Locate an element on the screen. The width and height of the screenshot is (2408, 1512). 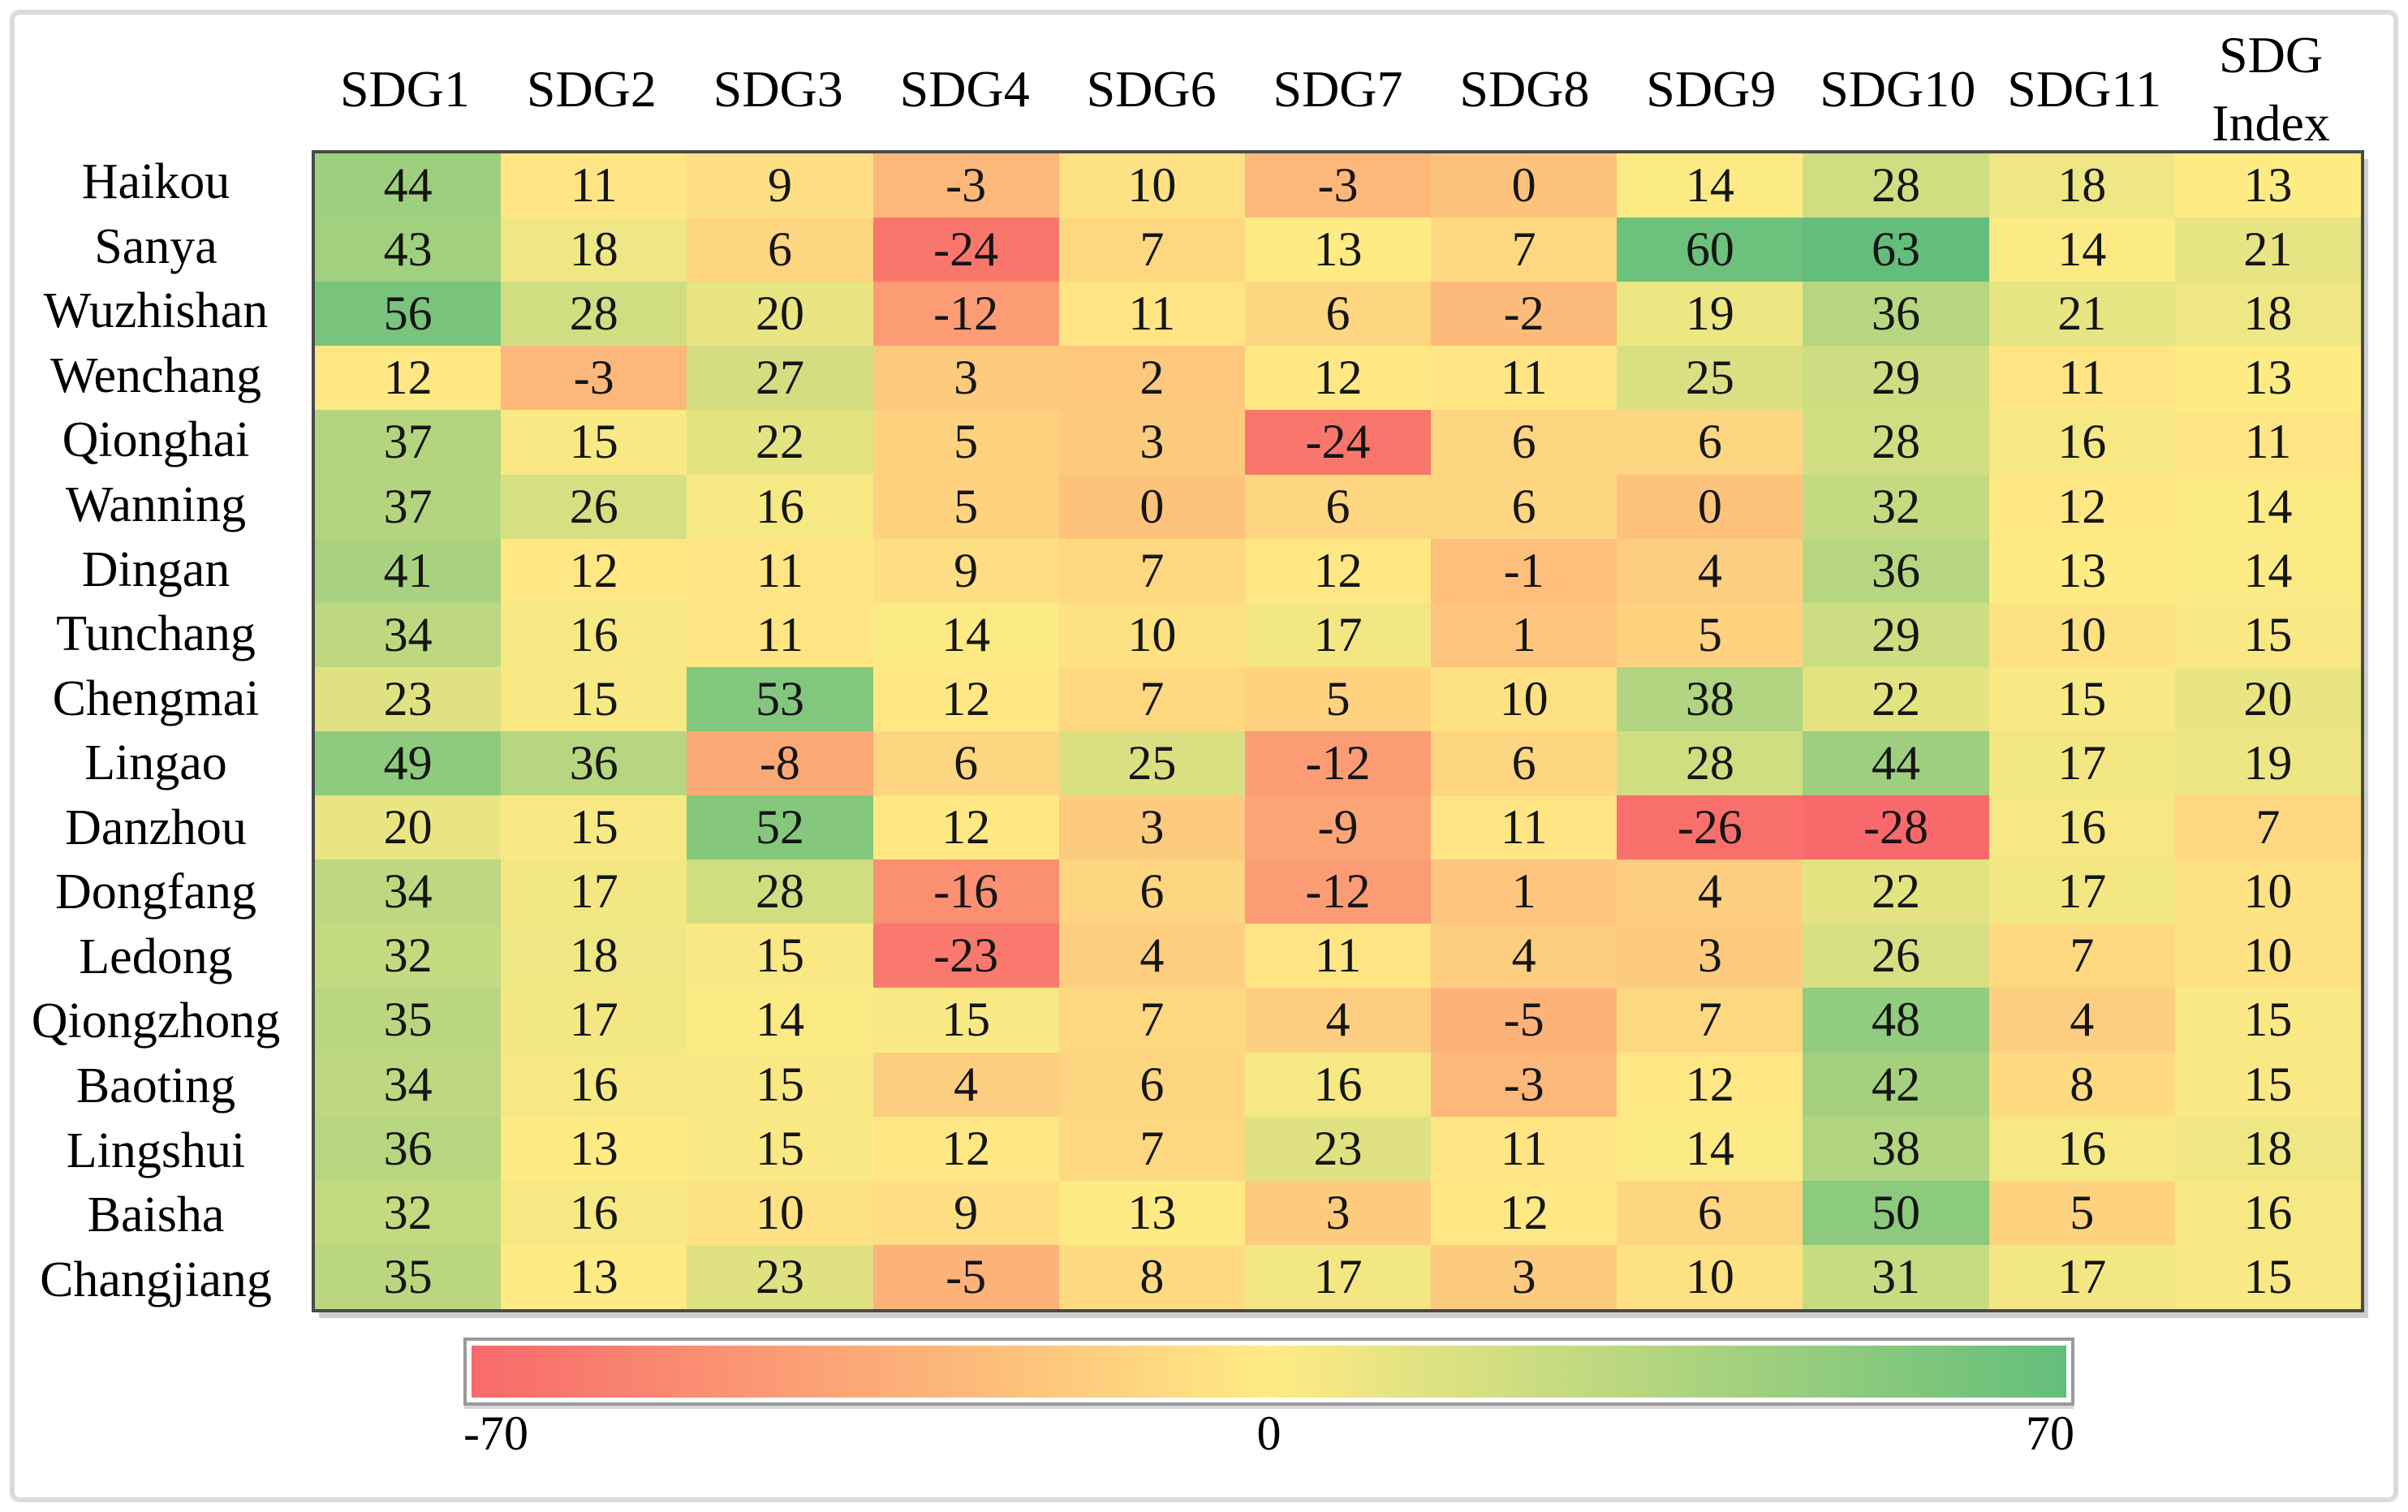
heatmap-cell: -28 is located at coordinates (1896, 828).